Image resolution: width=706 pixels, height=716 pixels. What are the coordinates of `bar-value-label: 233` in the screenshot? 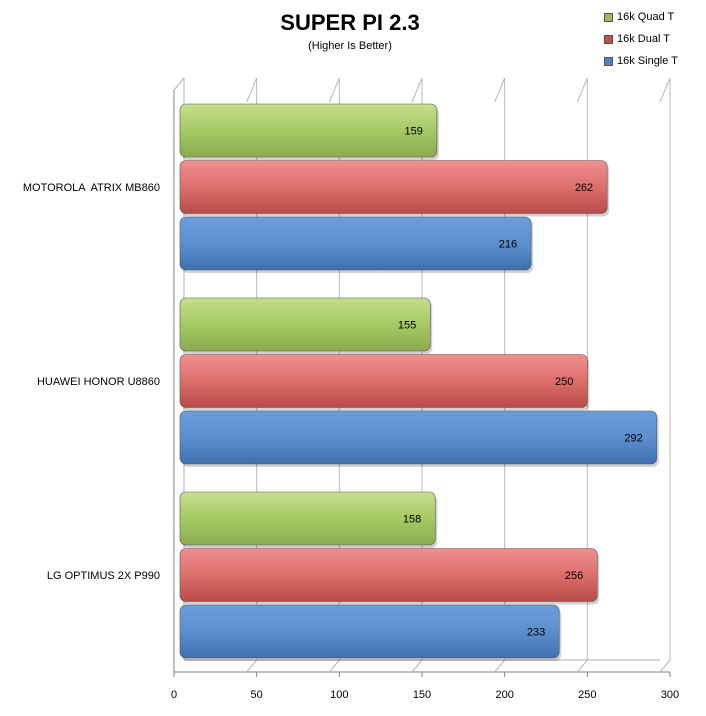 It's located at (536, 633).